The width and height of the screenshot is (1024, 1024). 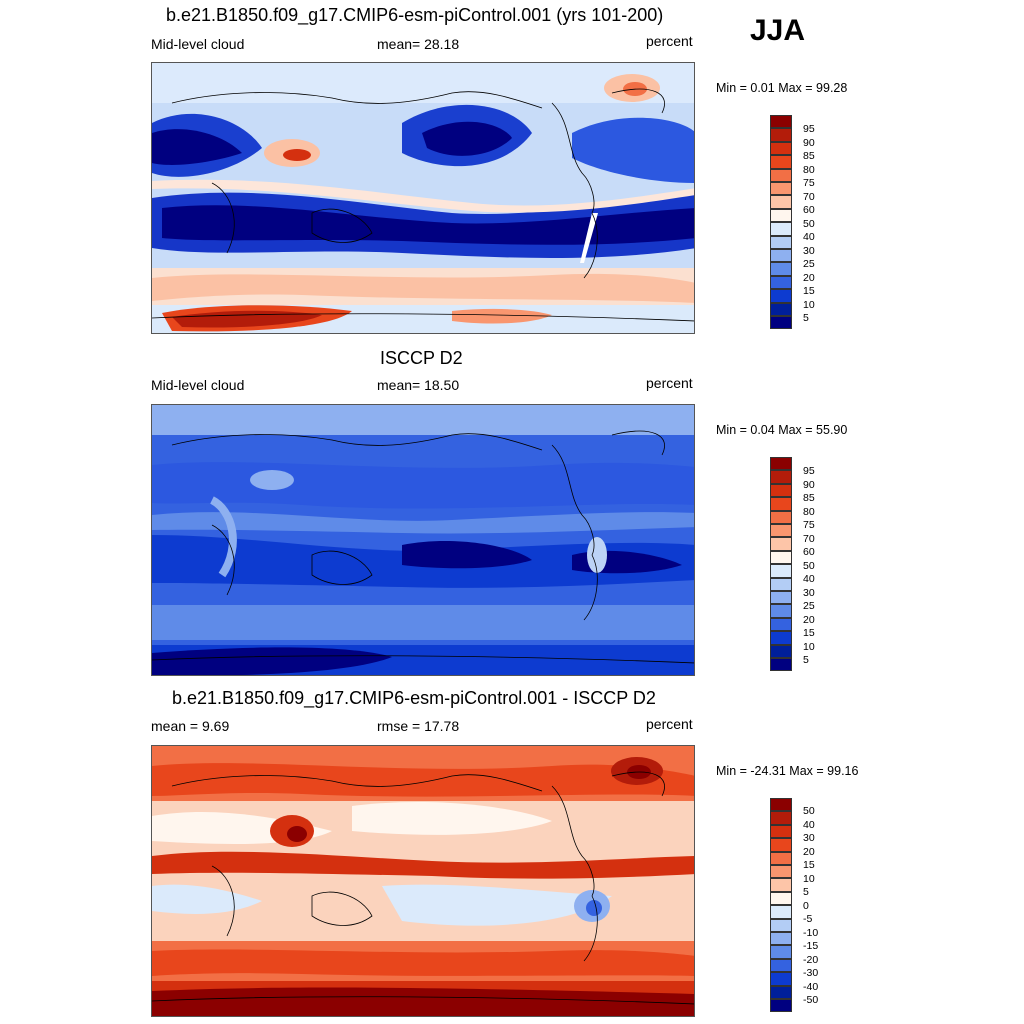 What do you see at coordinates (809, 606) in the screenshot?
I see `panel-2-colorbar-tick: 25` at bounding box center [809, 606].